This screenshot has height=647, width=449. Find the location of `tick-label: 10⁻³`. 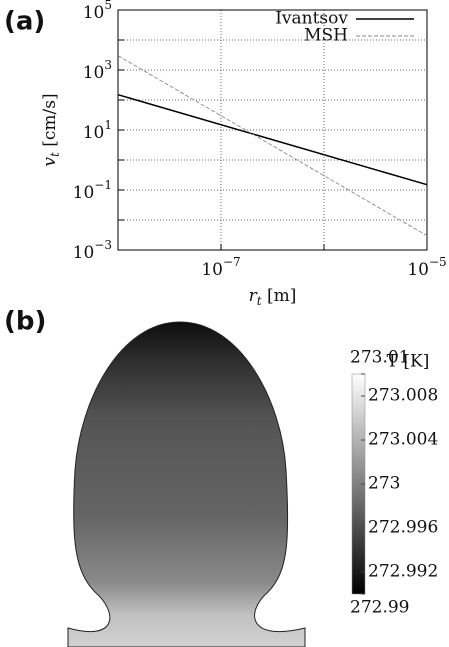

tick-label: 10⁻³ is located at coordinates (92, 250).